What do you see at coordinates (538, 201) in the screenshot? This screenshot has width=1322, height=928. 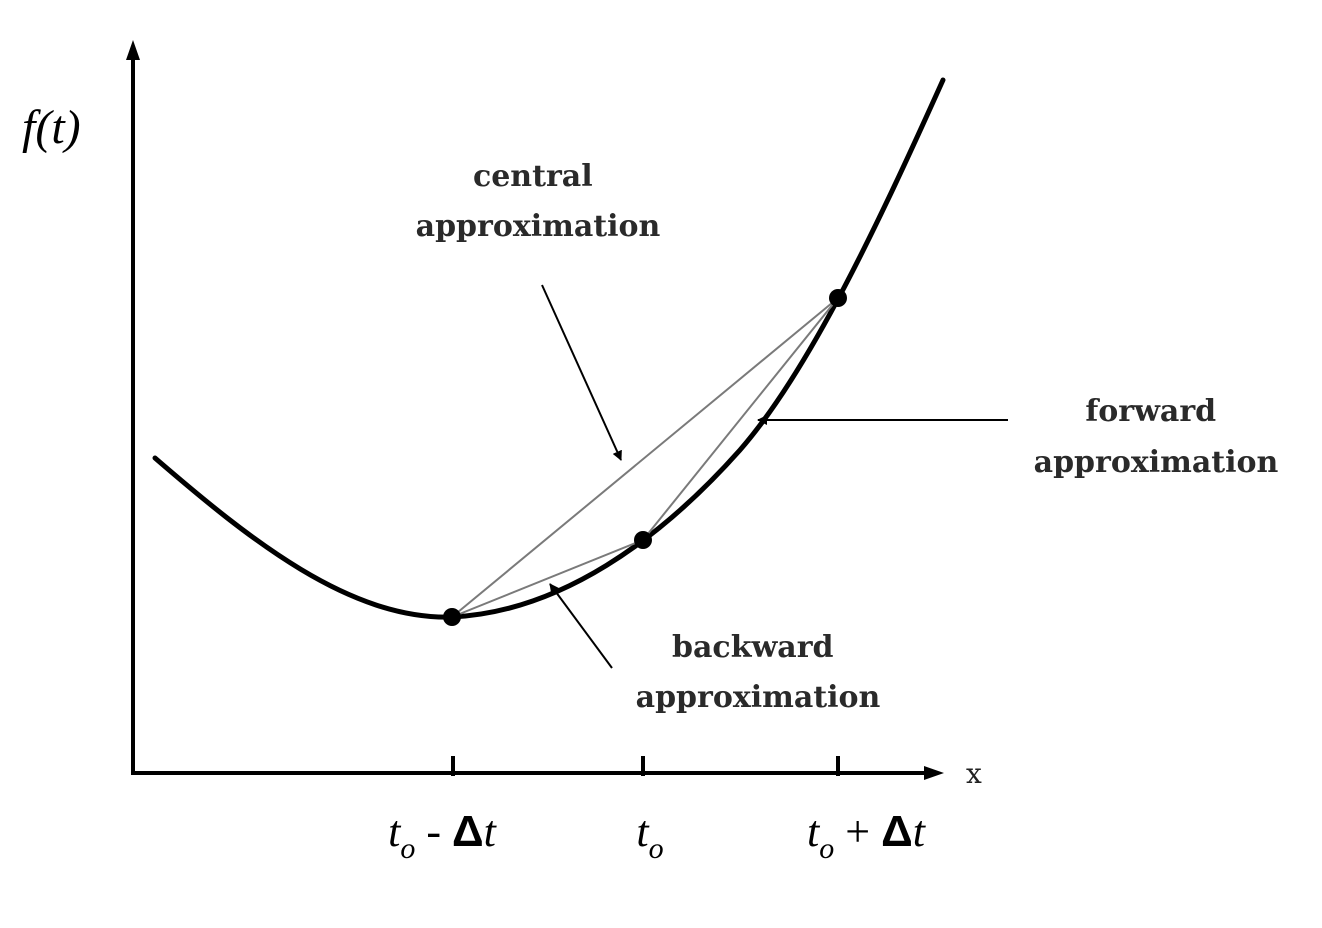 I see `central-label: central approximation` at bounding box center [538, 201].